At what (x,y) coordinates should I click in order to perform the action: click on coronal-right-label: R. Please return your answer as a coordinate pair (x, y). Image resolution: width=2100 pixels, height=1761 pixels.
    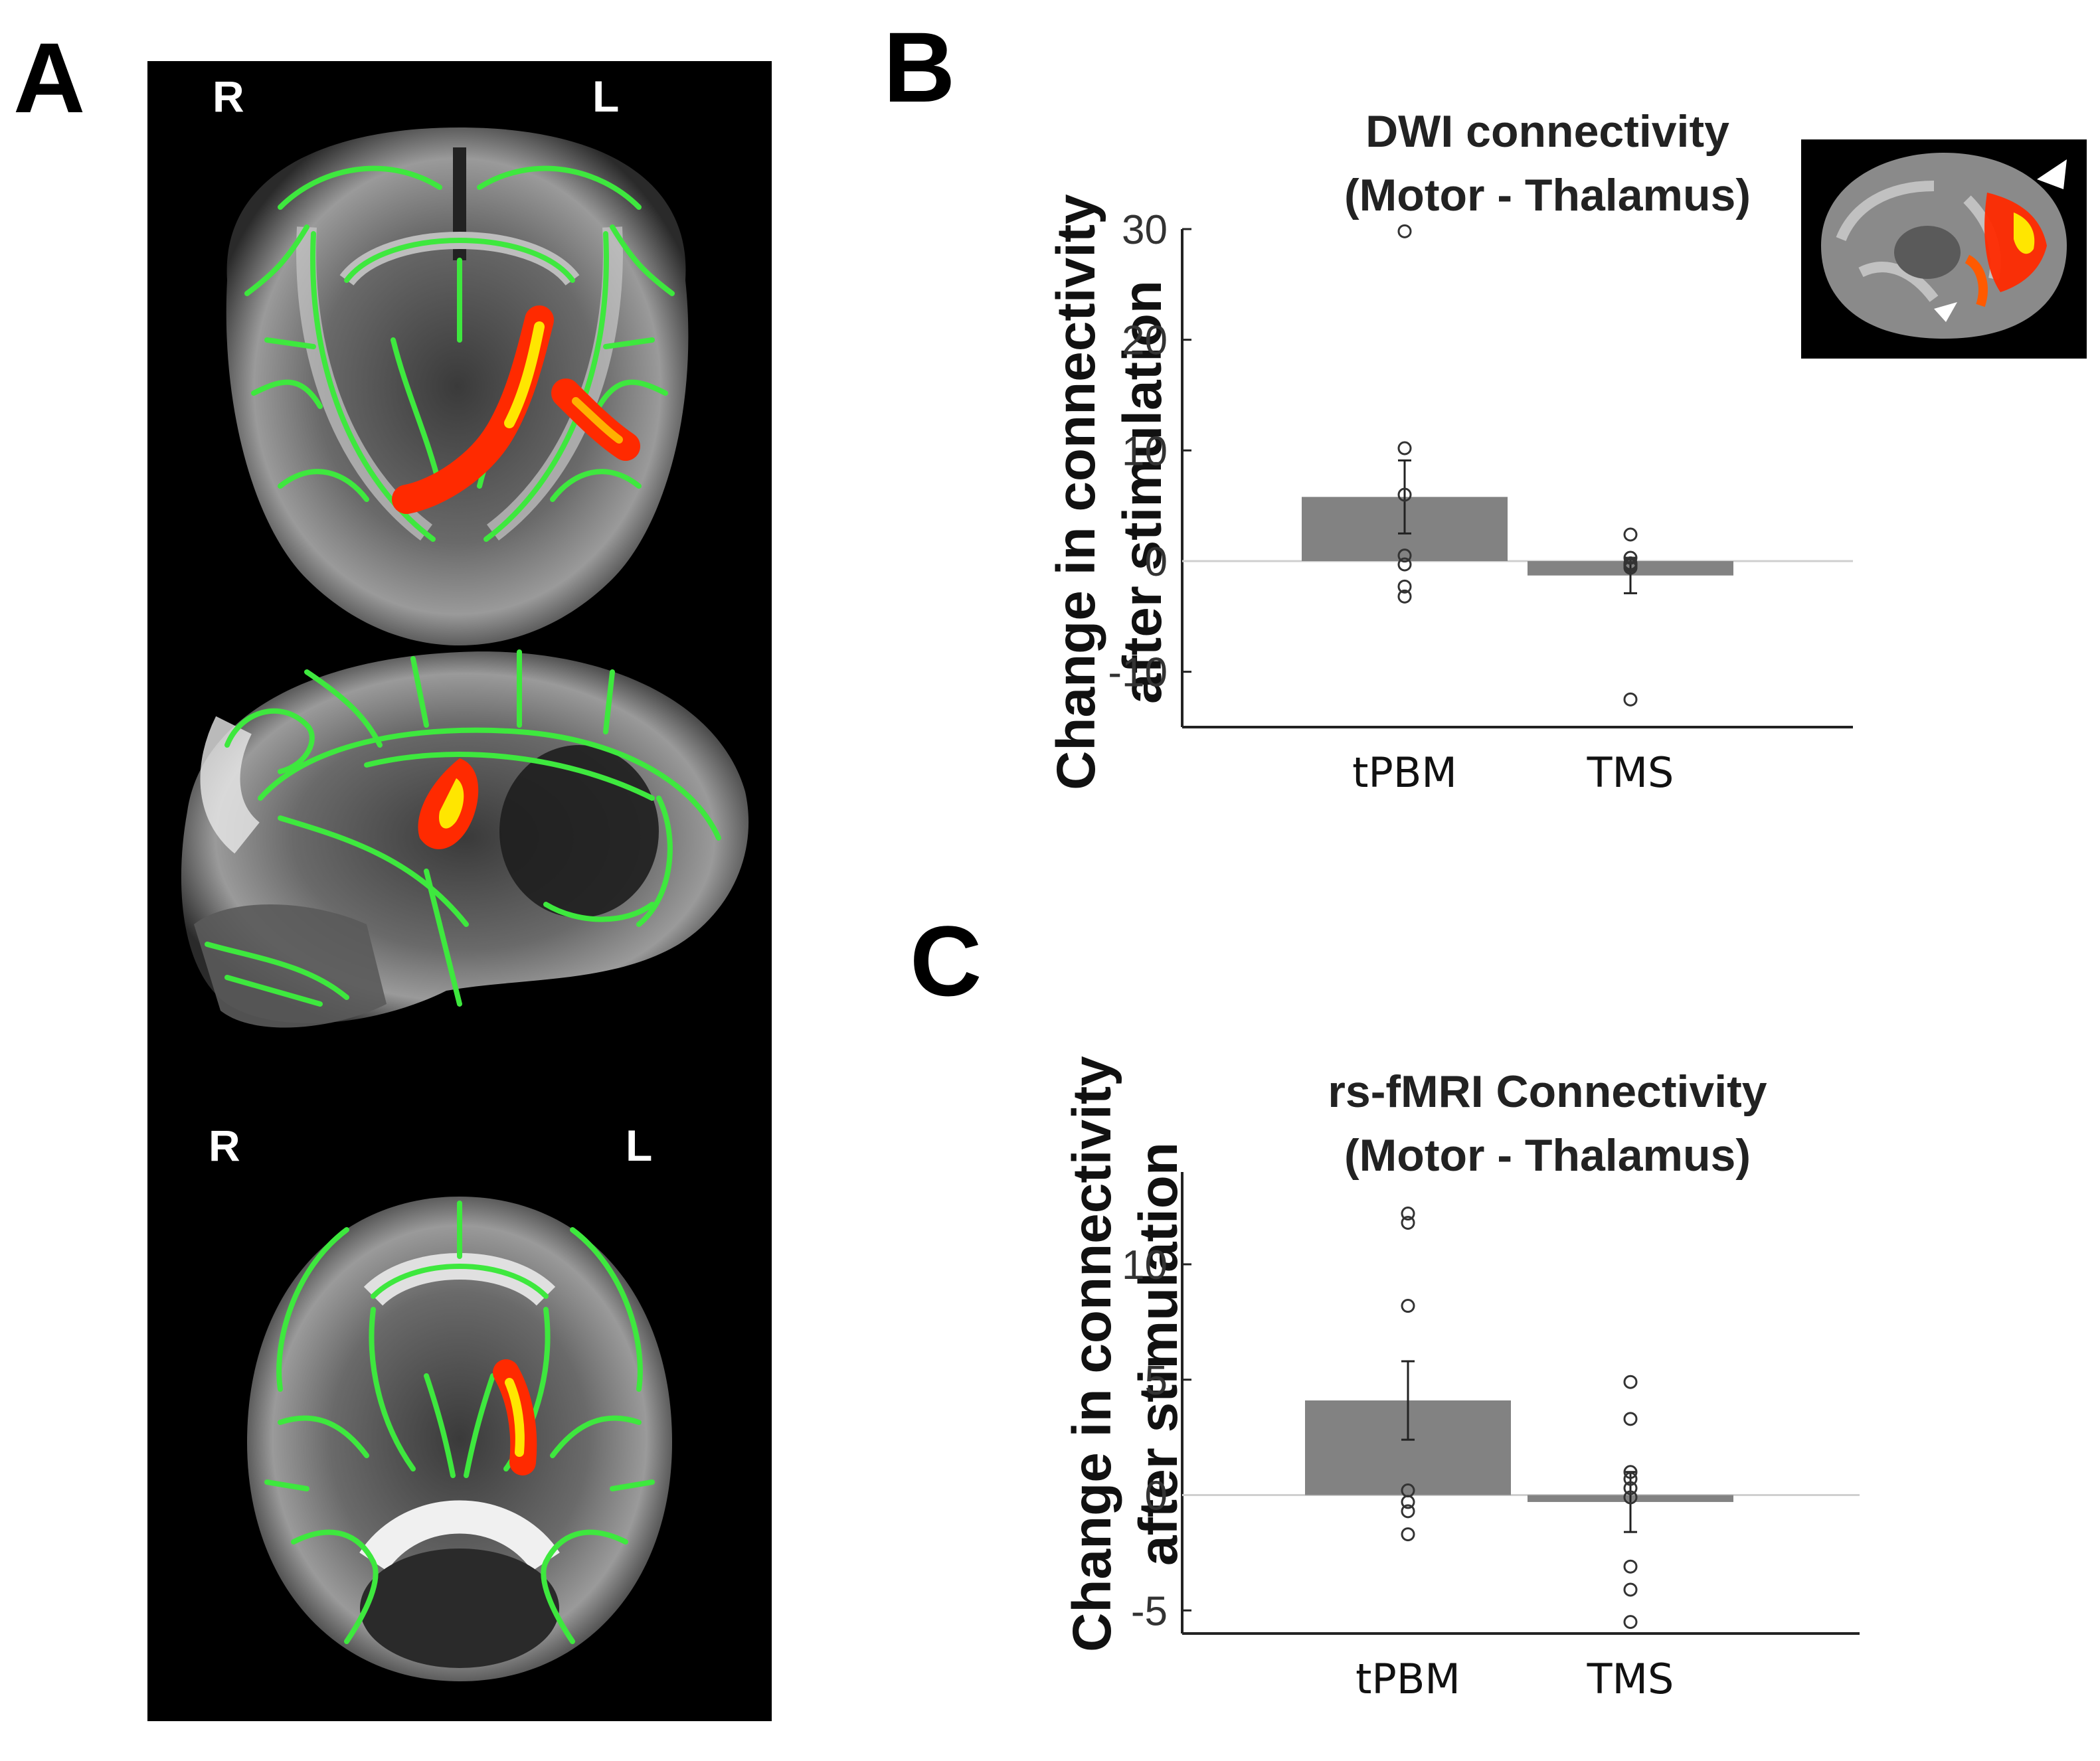
    Looking at the image, I should click on (229, 96).